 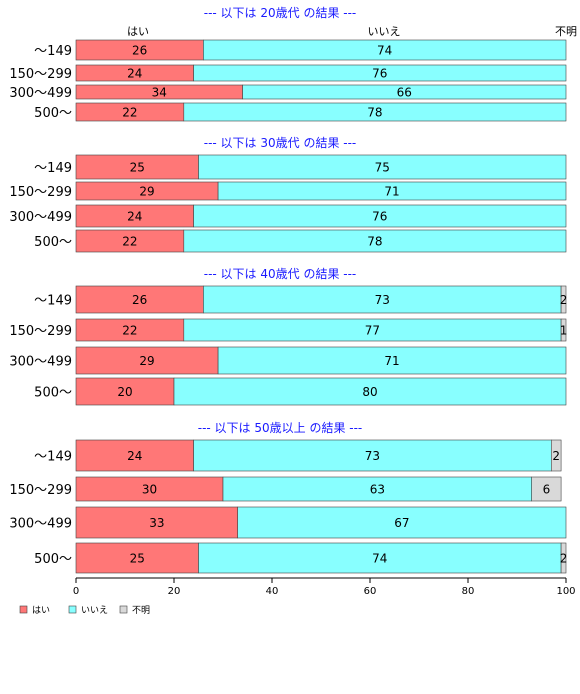 I want to click on bar-row: 500〜 20 80, so click(x=300, y=391).